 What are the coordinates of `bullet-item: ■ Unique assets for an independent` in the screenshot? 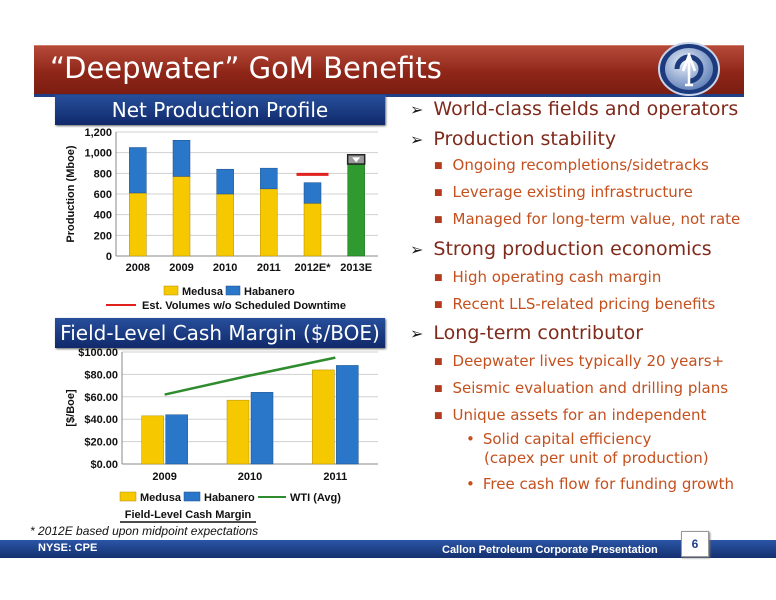 It's located at (570, 415).